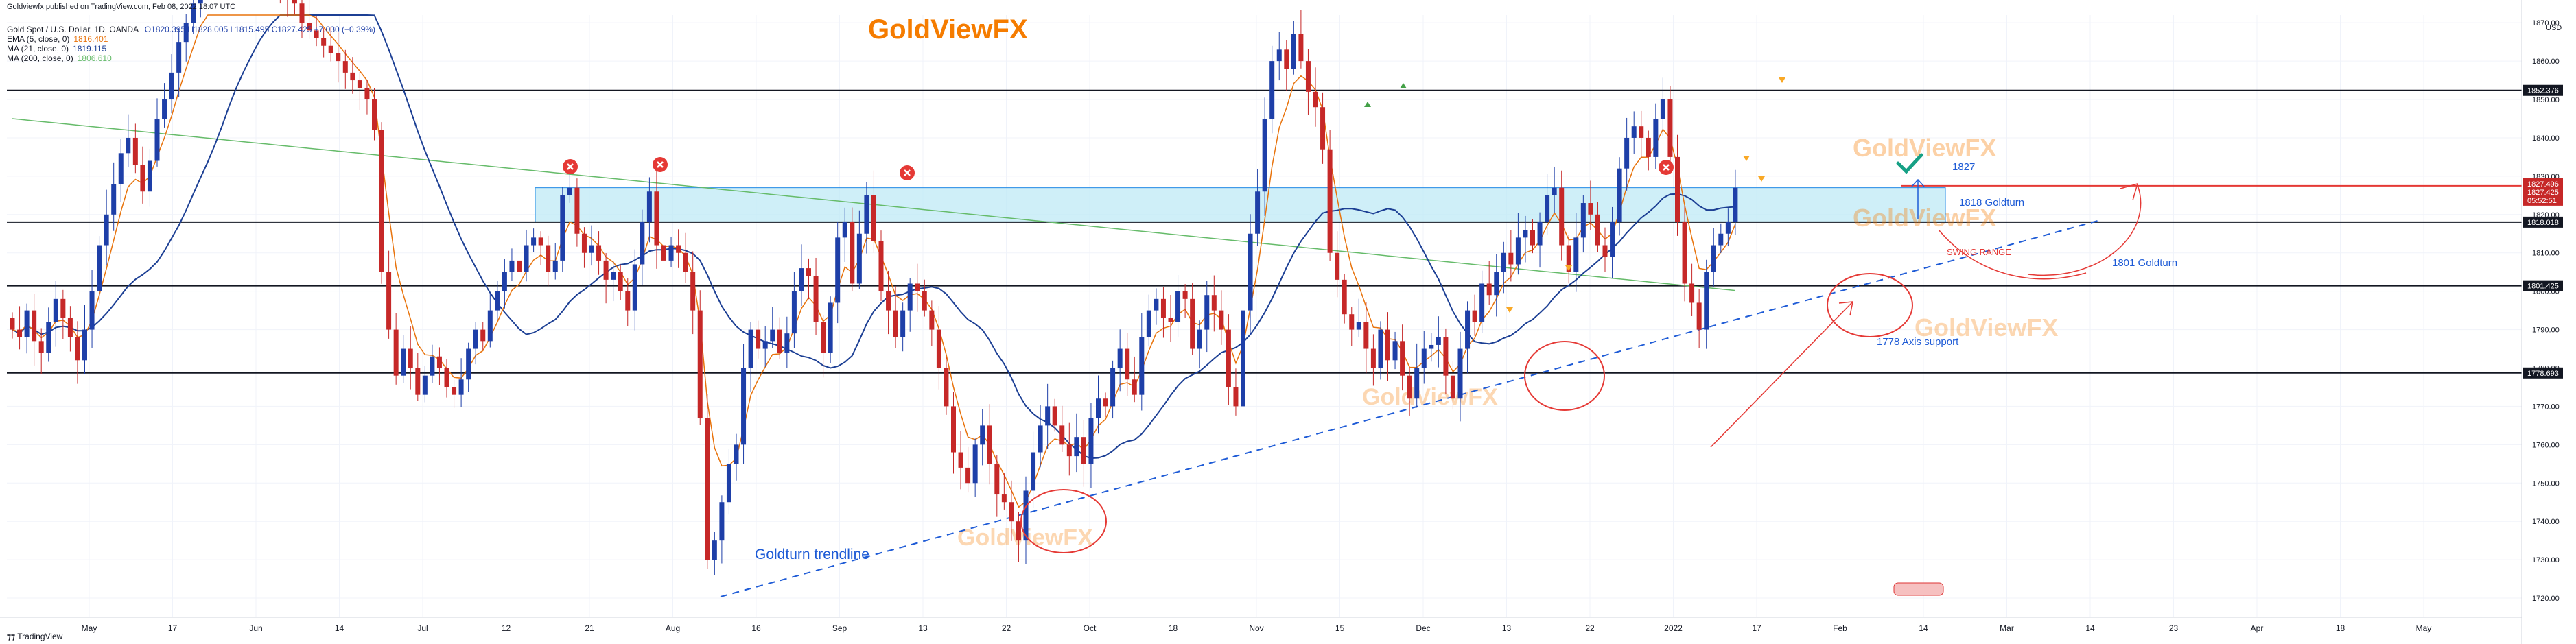 This screenshot has height=644, width=2576. Describe the element at coordinates (1340, 628) in the screenshot. I see `time-tick-label: 15` at that location.